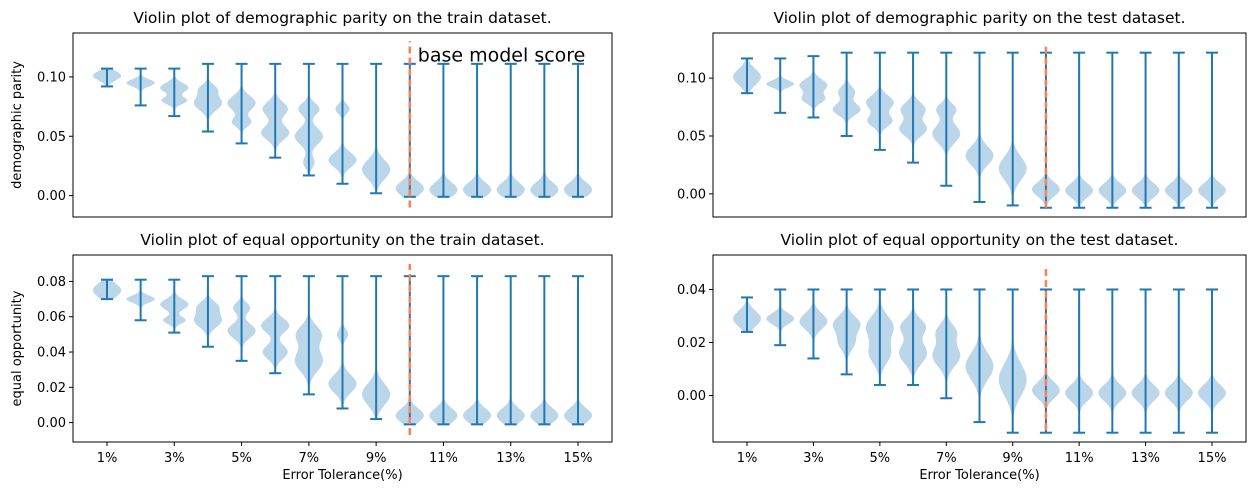 The image size is (1250, 491). Describe the element at coordinates (17, 348) in the screenshot. I see `y-axis-label: equal opportunity` at that location.